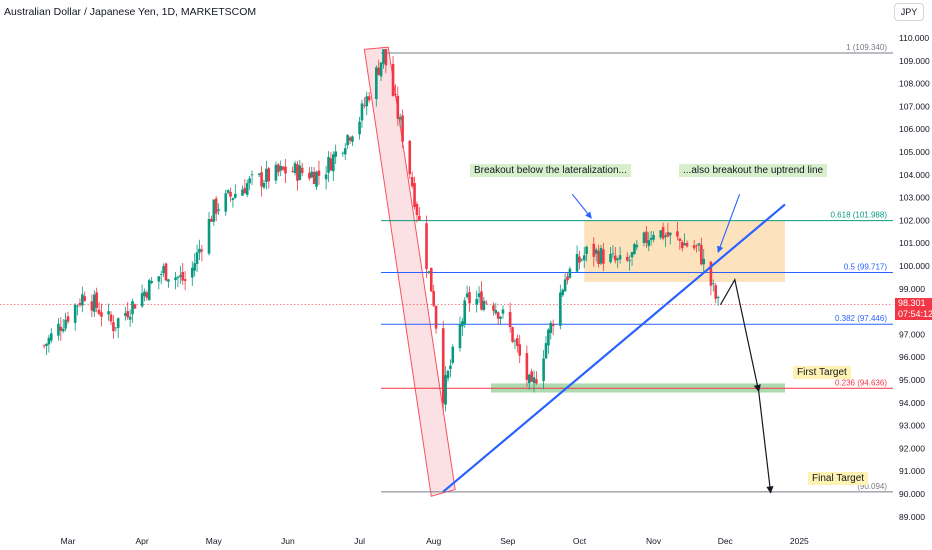  I want to click on y-tick-label: 102.000, so click(914, 220).